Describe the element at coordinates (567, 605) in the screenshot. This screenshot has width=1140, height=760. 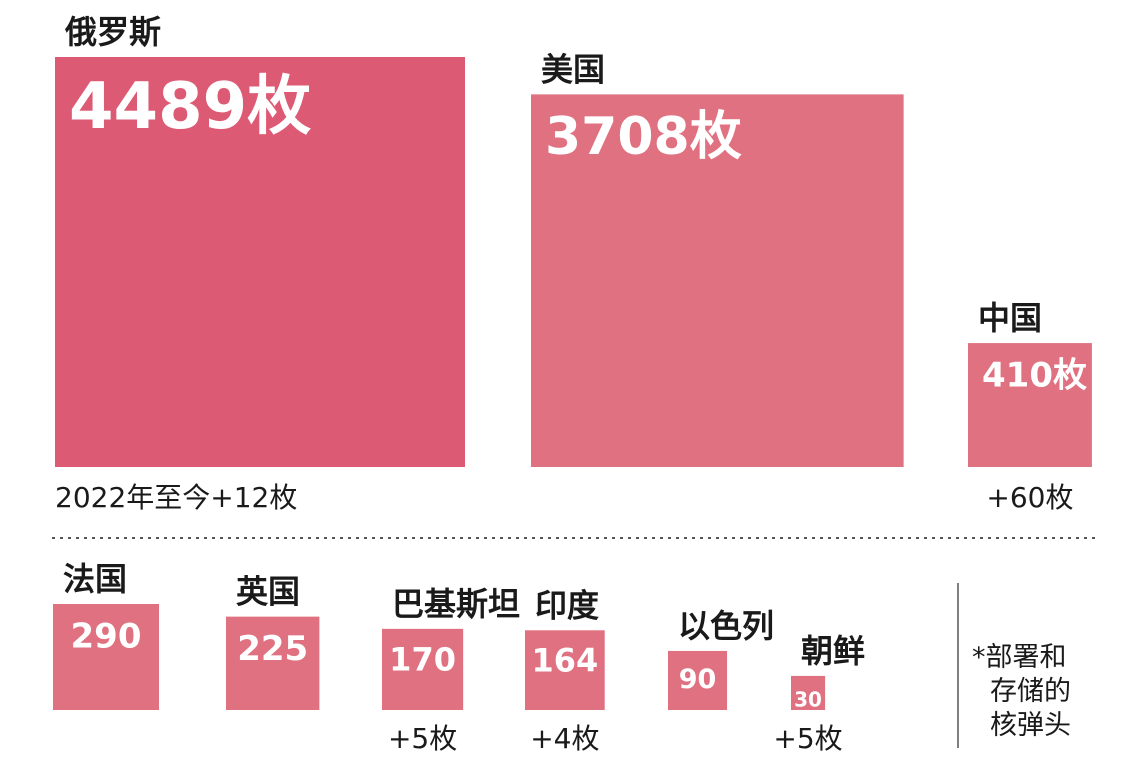
I see `country-label-india: 印度` at that location.